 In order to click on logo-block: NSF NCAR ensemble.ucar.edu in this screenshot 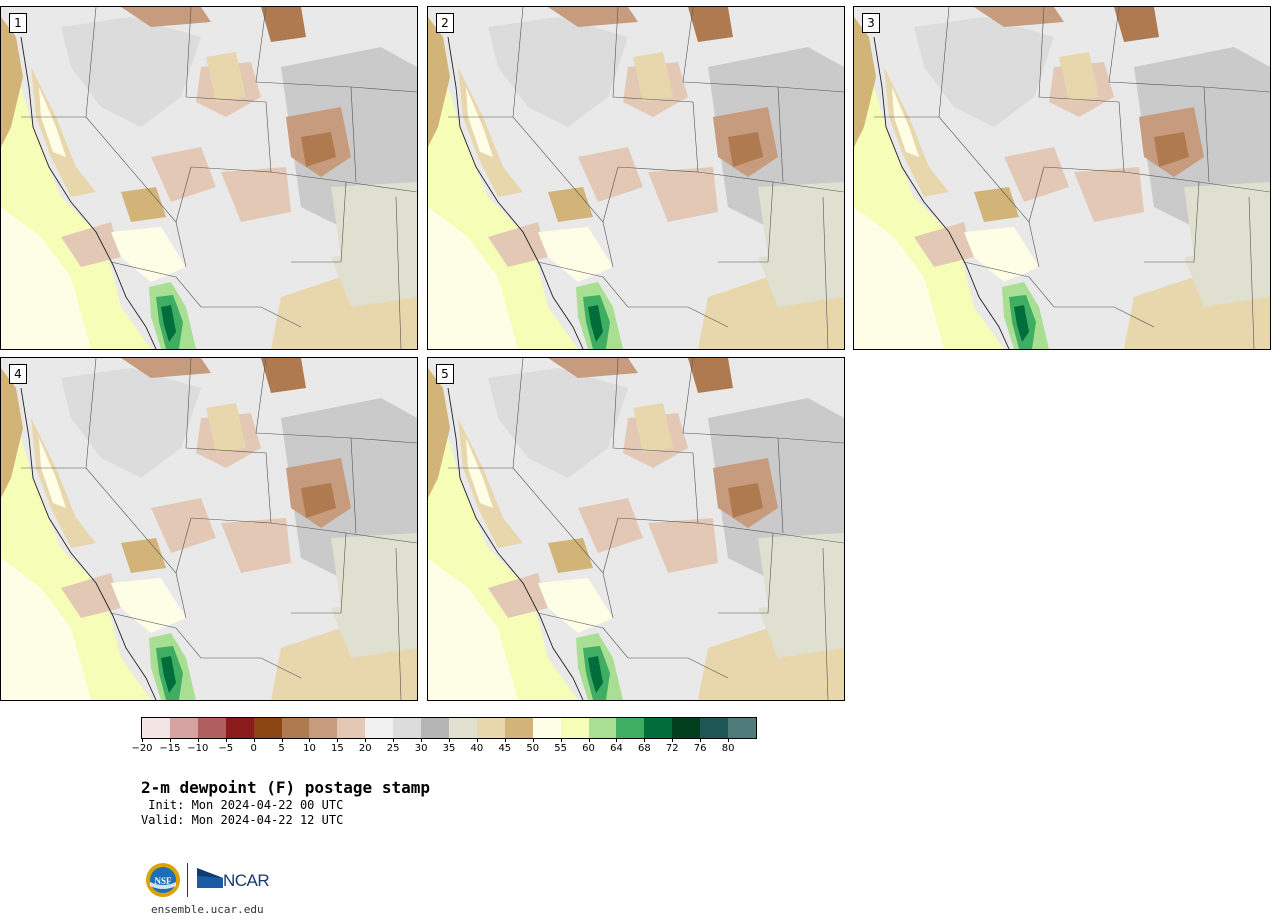, I will do `click(215, 890)`.